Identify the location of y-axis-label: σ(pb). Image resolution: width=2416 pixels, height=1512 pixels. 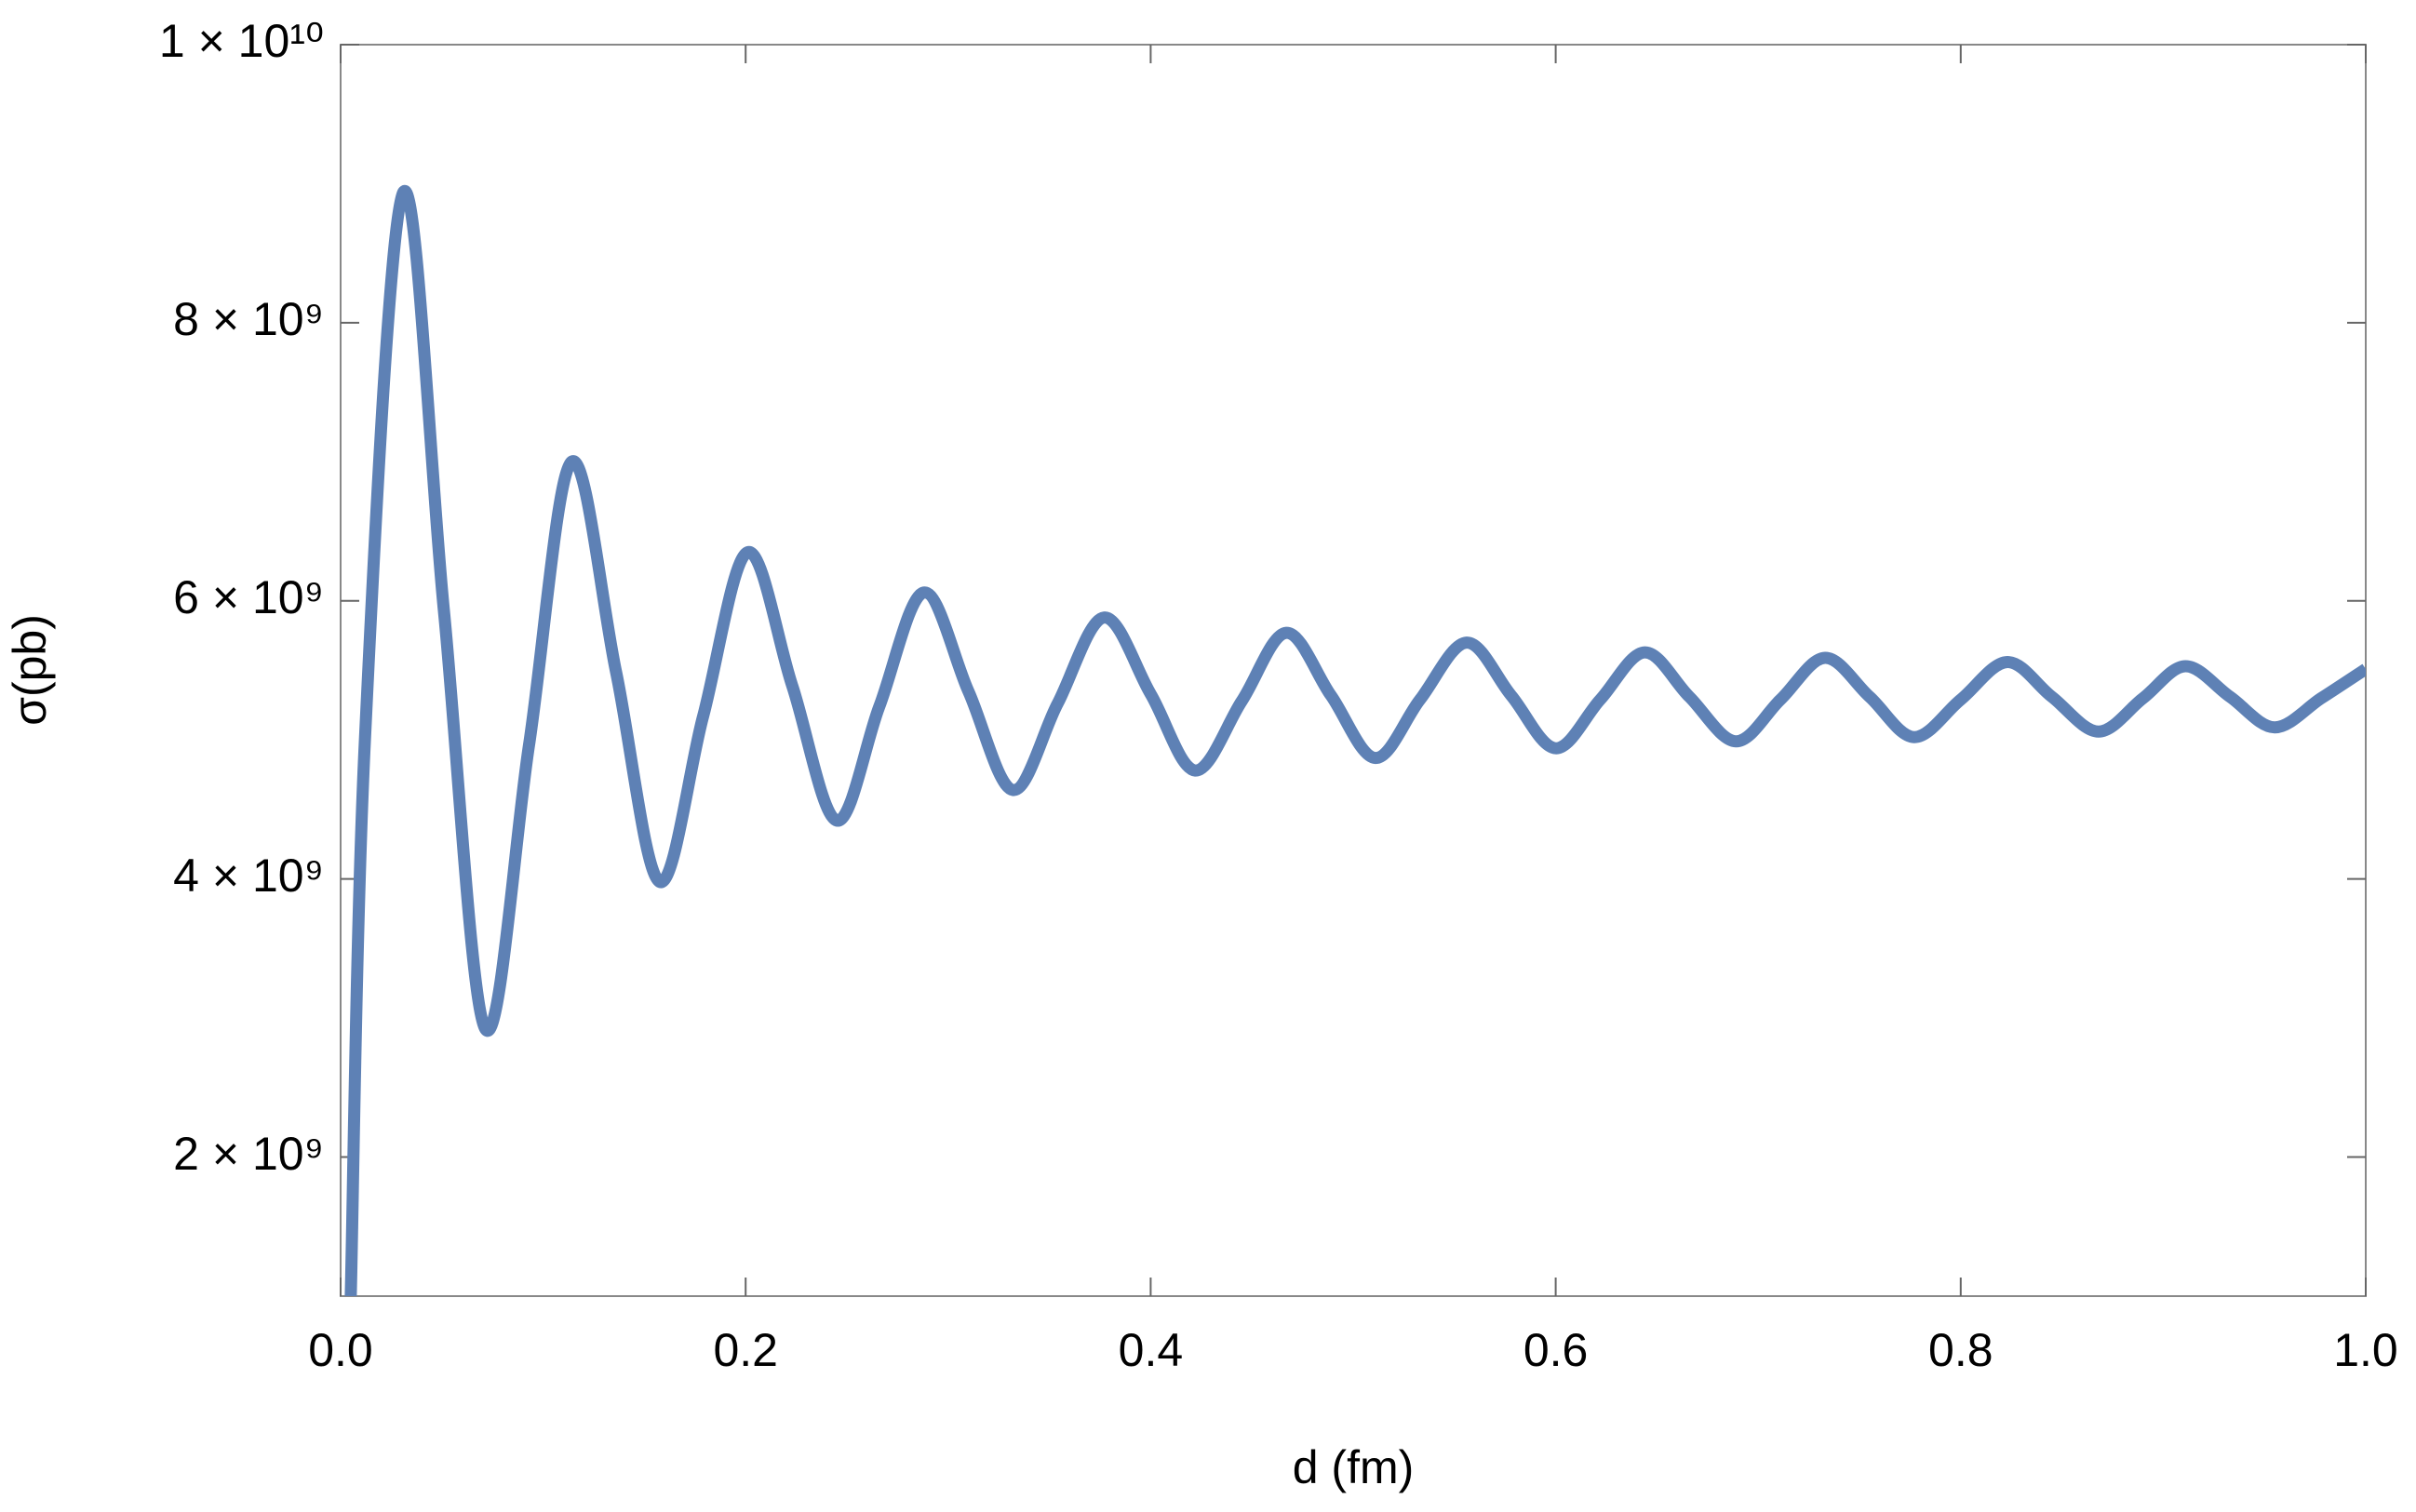
(30, 670).